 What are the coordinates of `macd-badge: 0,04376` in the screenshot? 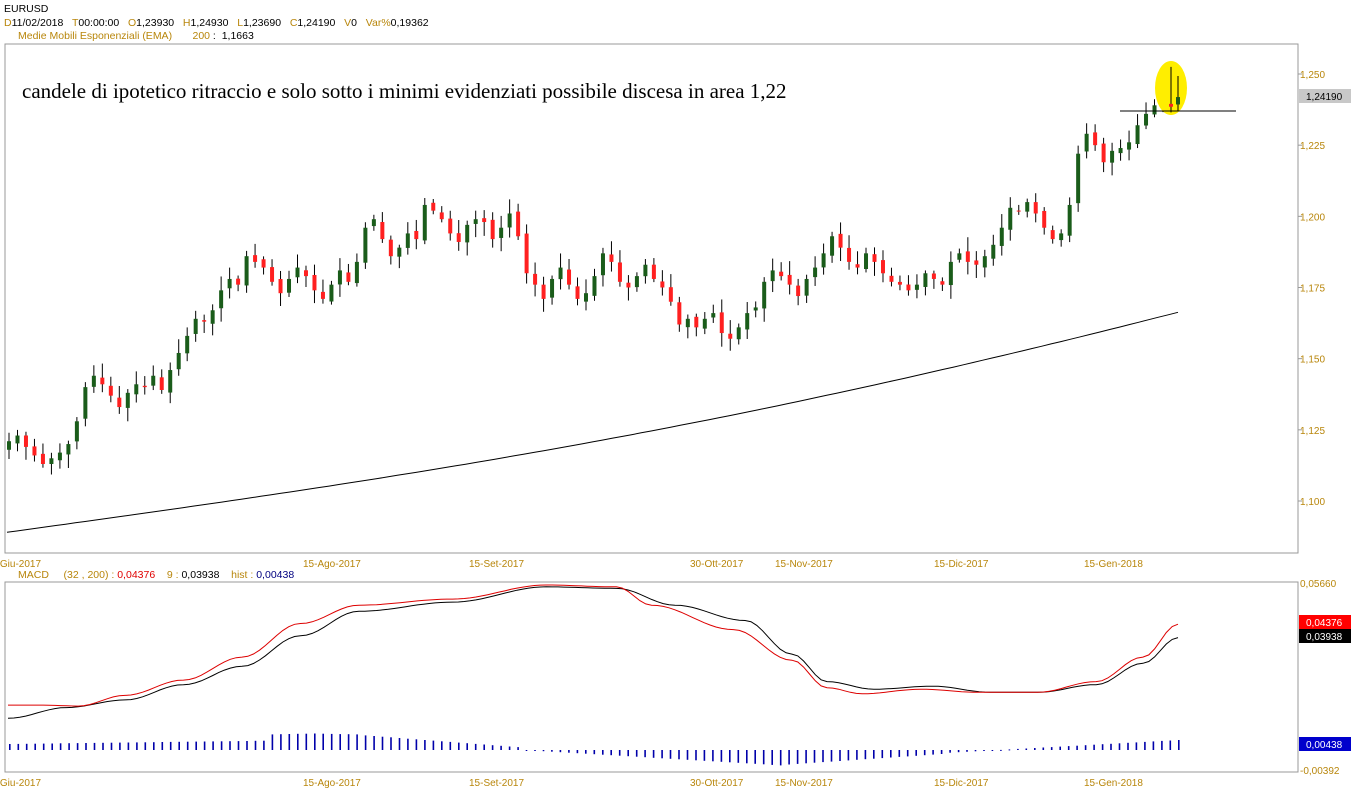 It's located at (1324, 623).